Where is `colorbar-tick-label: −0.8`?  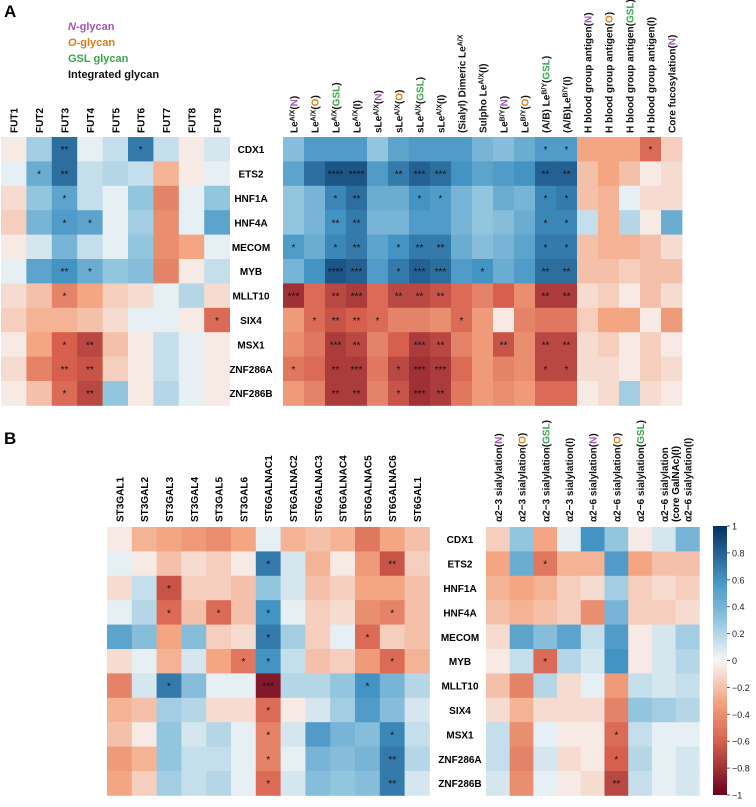
colorbar-tick-label: −0.8 is located at coordinates (741, 769).